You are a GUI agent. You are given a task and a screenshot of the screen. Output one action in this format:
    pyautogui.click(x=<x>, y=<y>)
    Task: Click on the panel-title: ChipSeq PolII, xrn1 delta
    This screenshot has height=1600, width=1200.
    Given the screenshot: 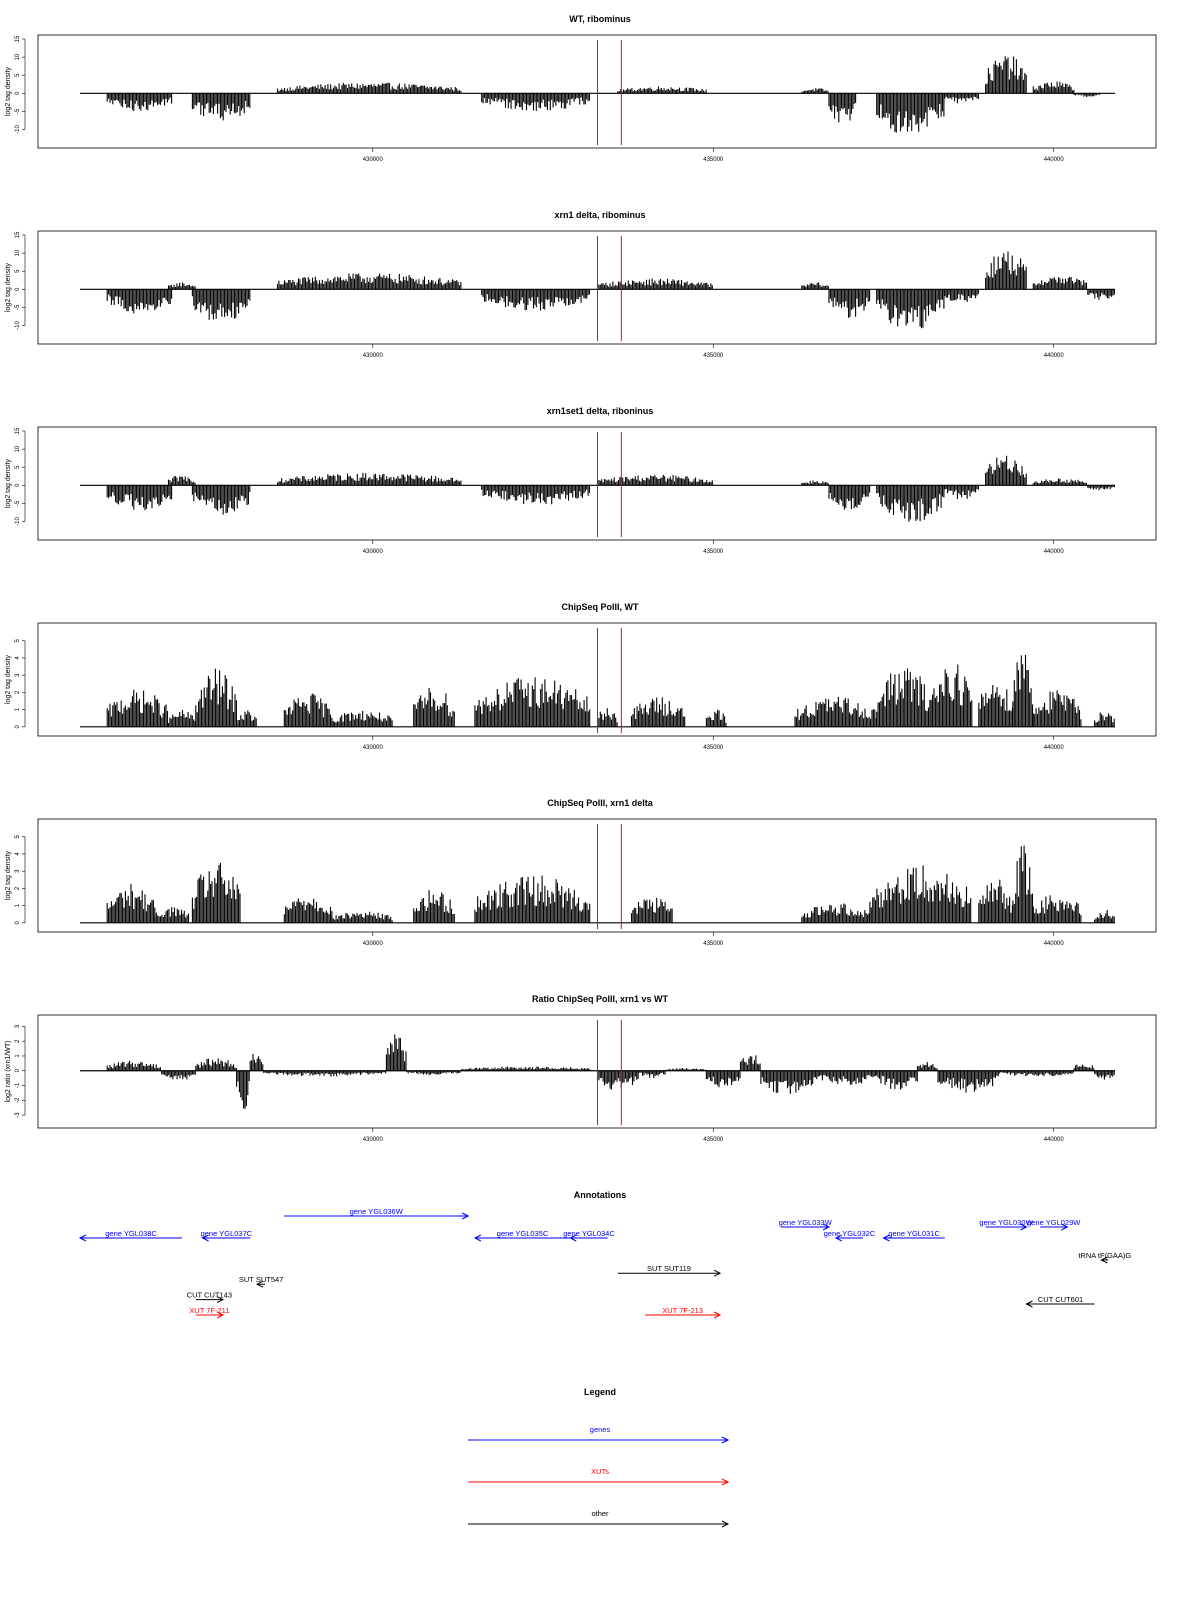 What is the action you would take?
    pyautogui.click(x=600, y=803)
    